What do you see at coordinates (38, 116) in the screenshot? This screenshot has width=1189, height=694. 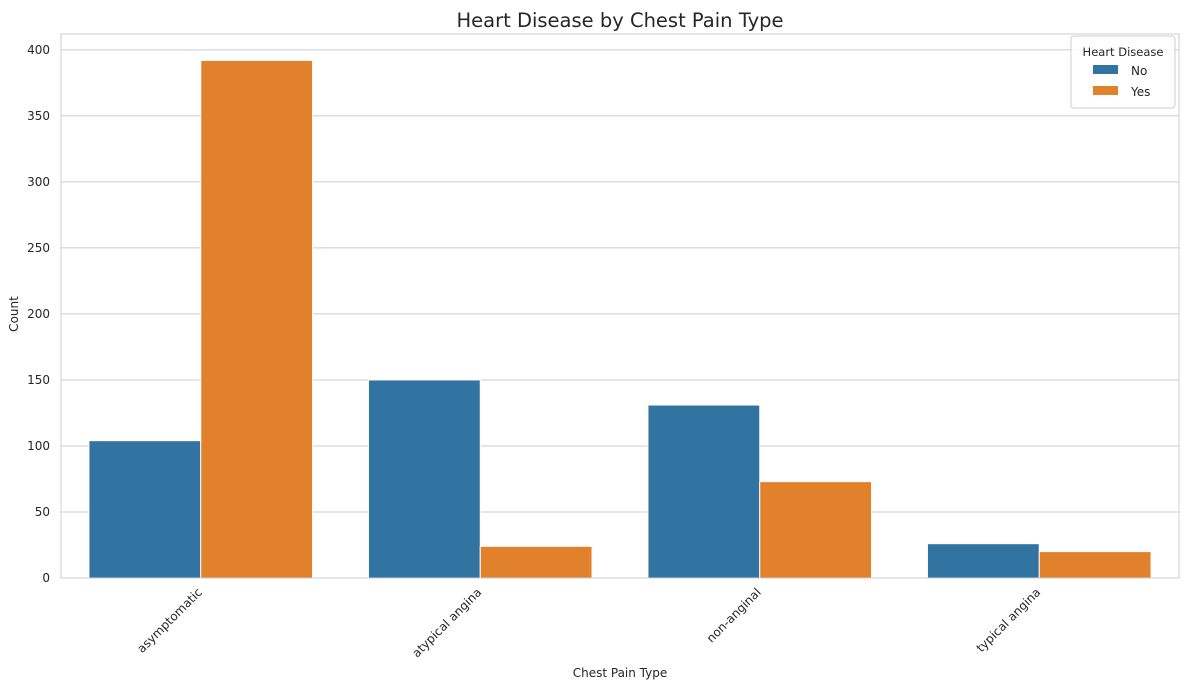 I see `y-tick-label: 350` at bounding box center [38, 116].